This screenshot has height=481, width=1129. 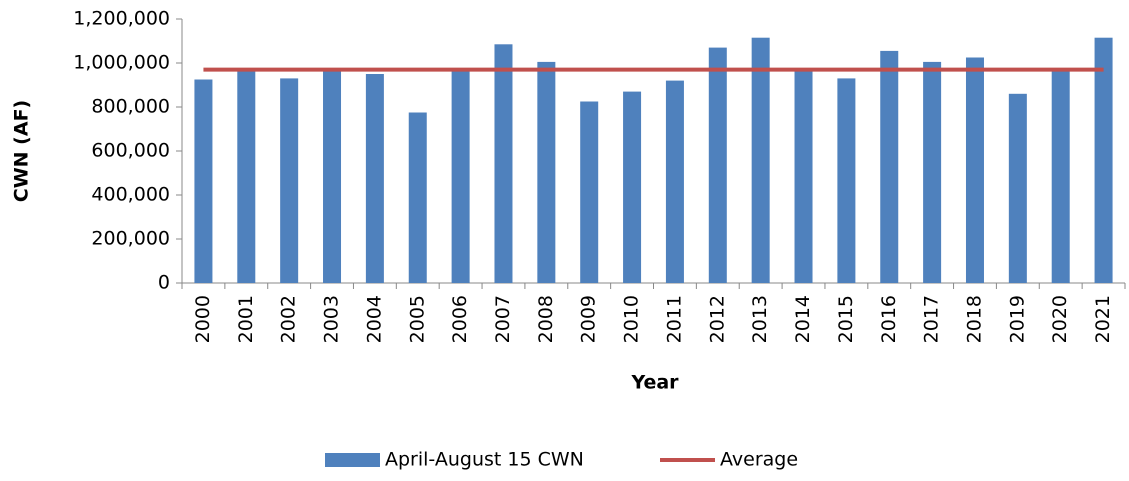 I want to click on x-tick-label: 2013, so click(x=760, y=319).